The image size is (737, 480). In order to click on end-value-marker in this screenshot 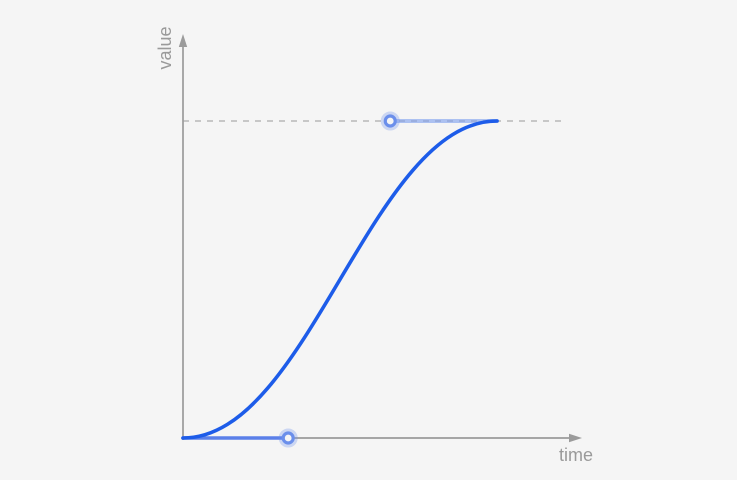, I will do `click(390, 121)`.